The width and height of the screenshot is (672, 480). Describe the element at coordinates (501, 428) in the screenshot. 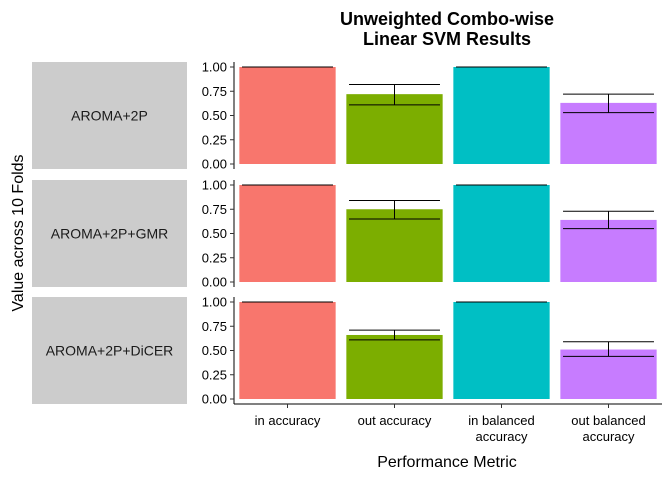

I see `x-tick-label: in balanced accuracy` at that location.